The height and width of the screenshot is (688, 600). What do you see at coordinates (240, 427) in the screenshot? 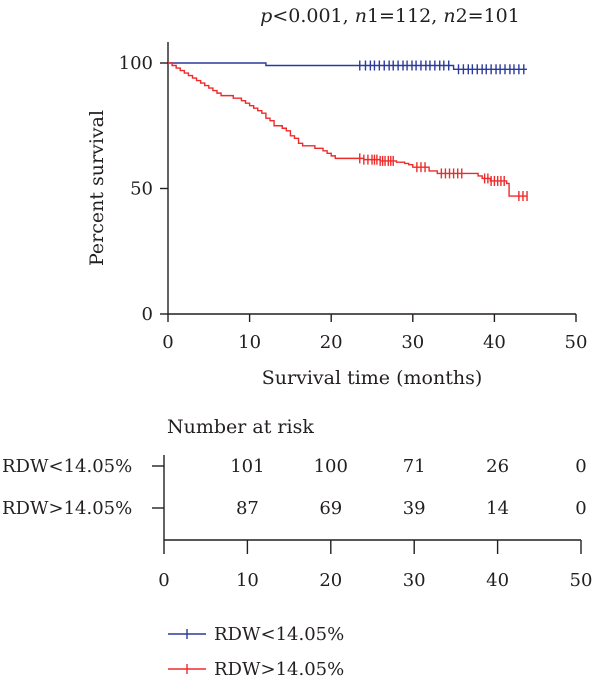
I see `risk-table-title: Number at risk` at bounding box center [240, 427].